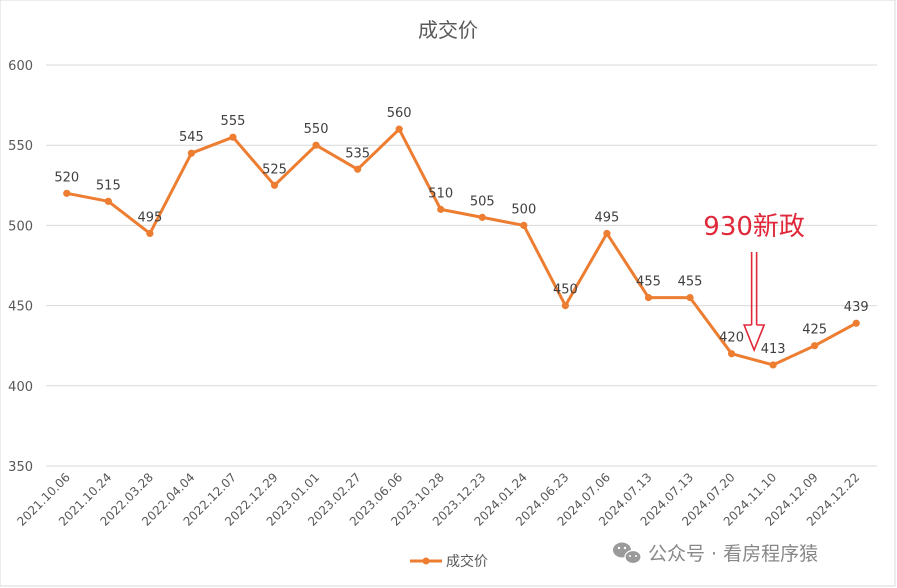  Describe the element at coordinates (627, 553) in the screenshot. I see `wechat-icon` at that location.